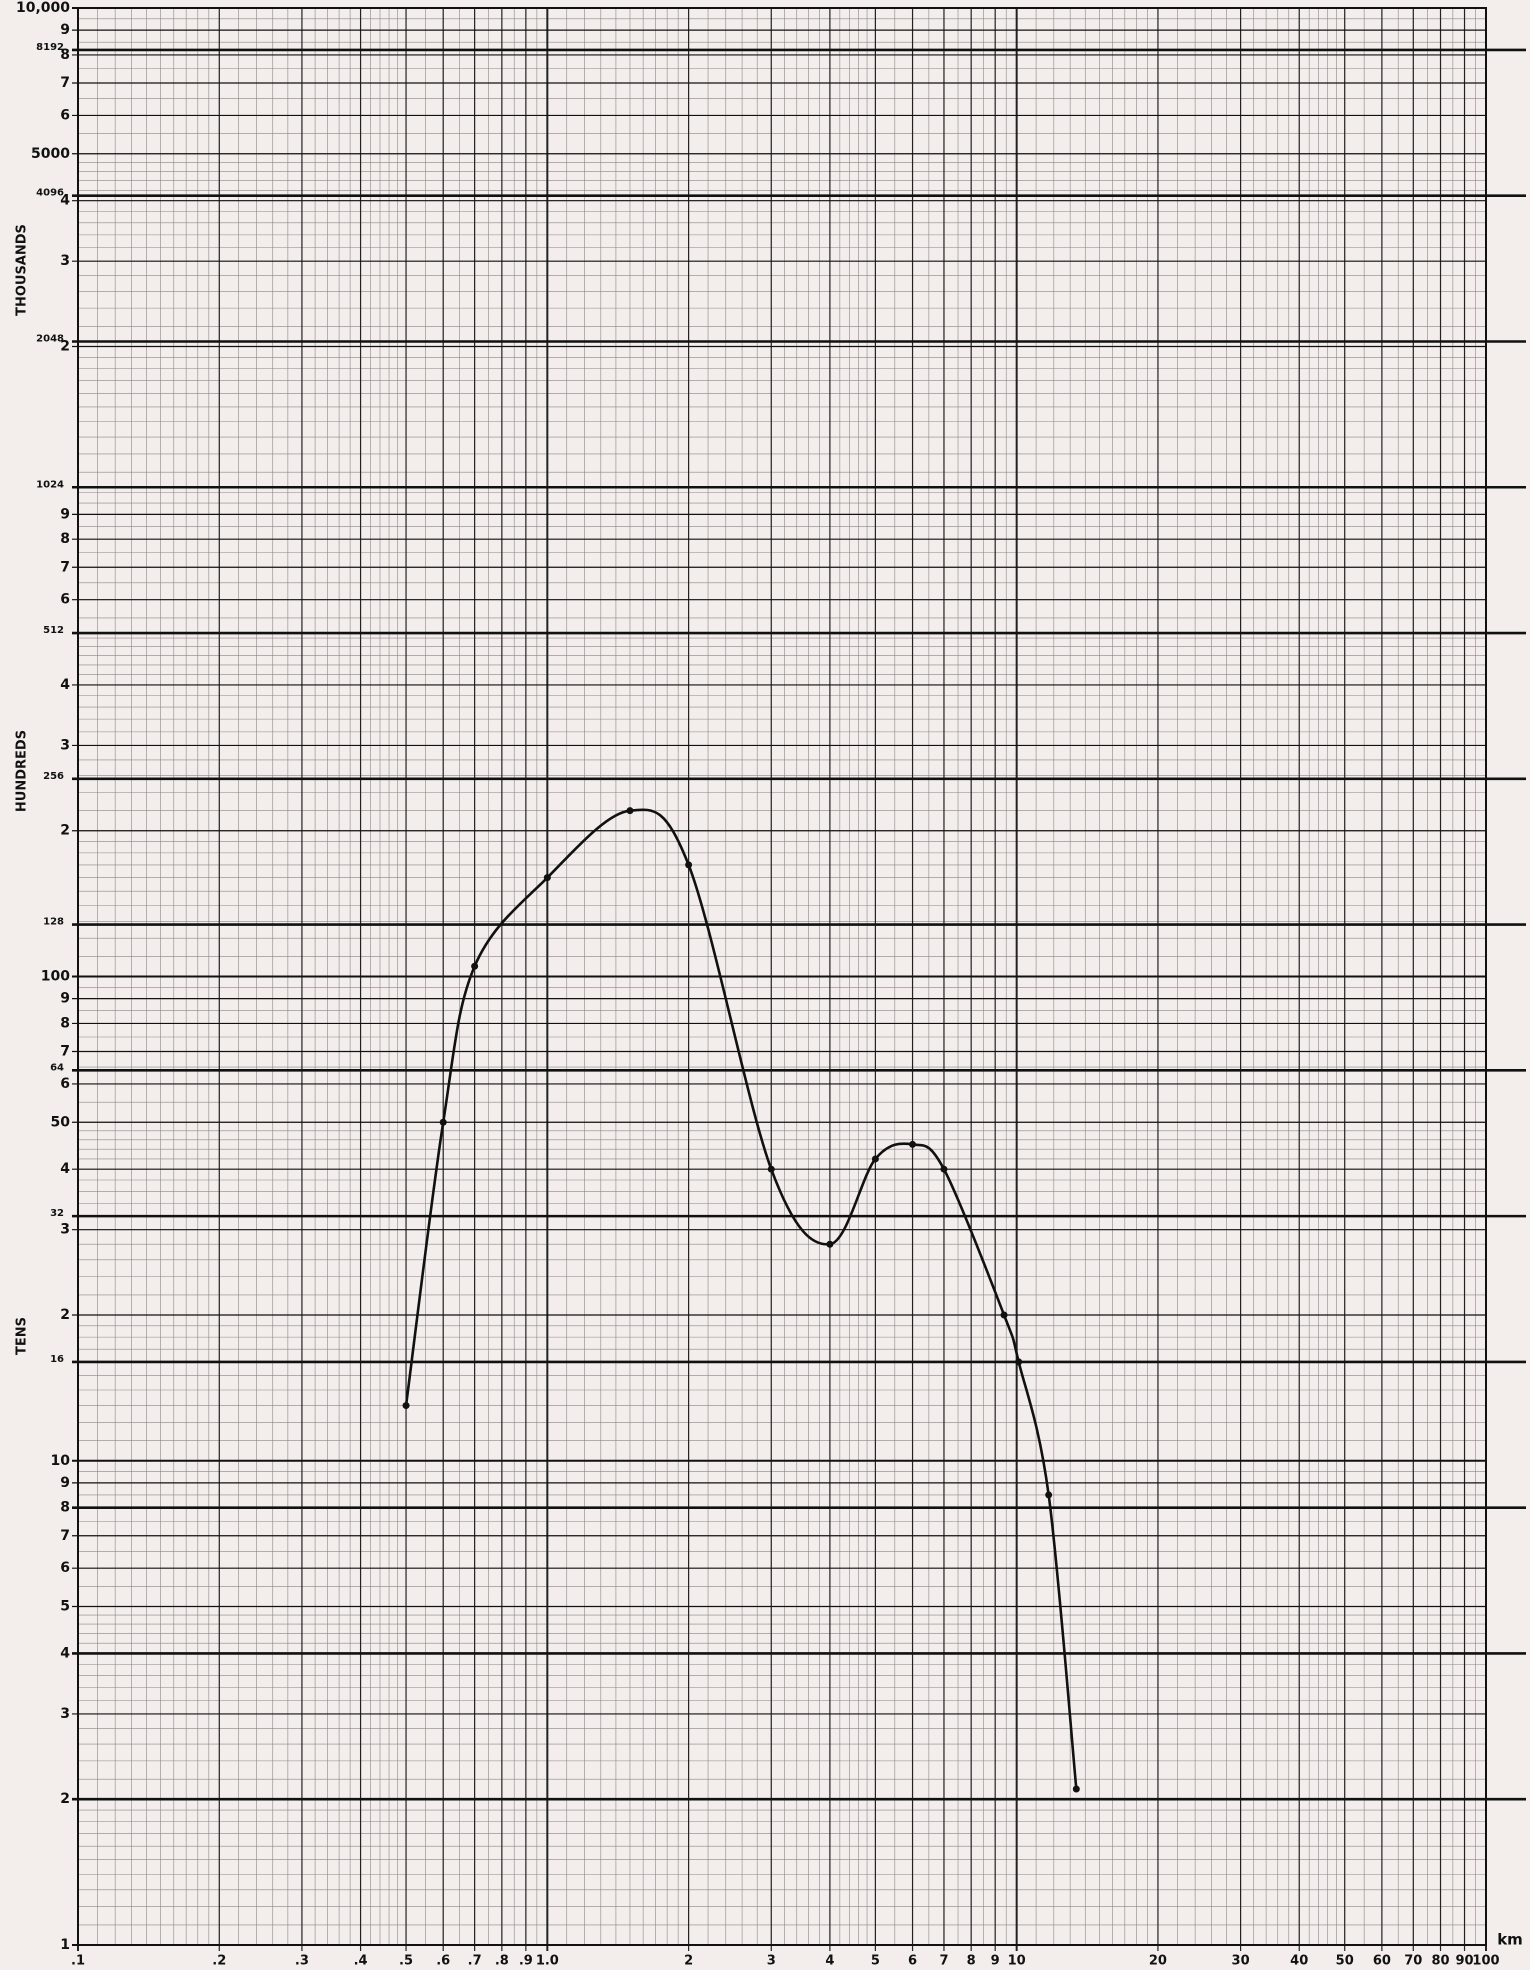 The image size is (1530, 1970). I want to click on x-unit: km, so click(1510, 1940).